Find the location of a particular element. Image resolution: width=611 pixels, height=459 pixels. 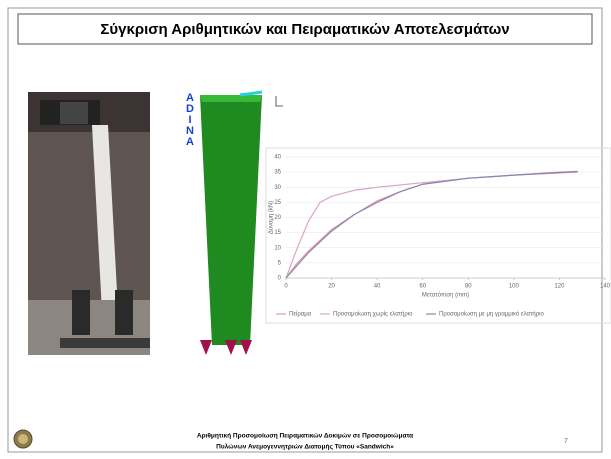

y-tick-label: 15 is located at coordinates (277, 233).